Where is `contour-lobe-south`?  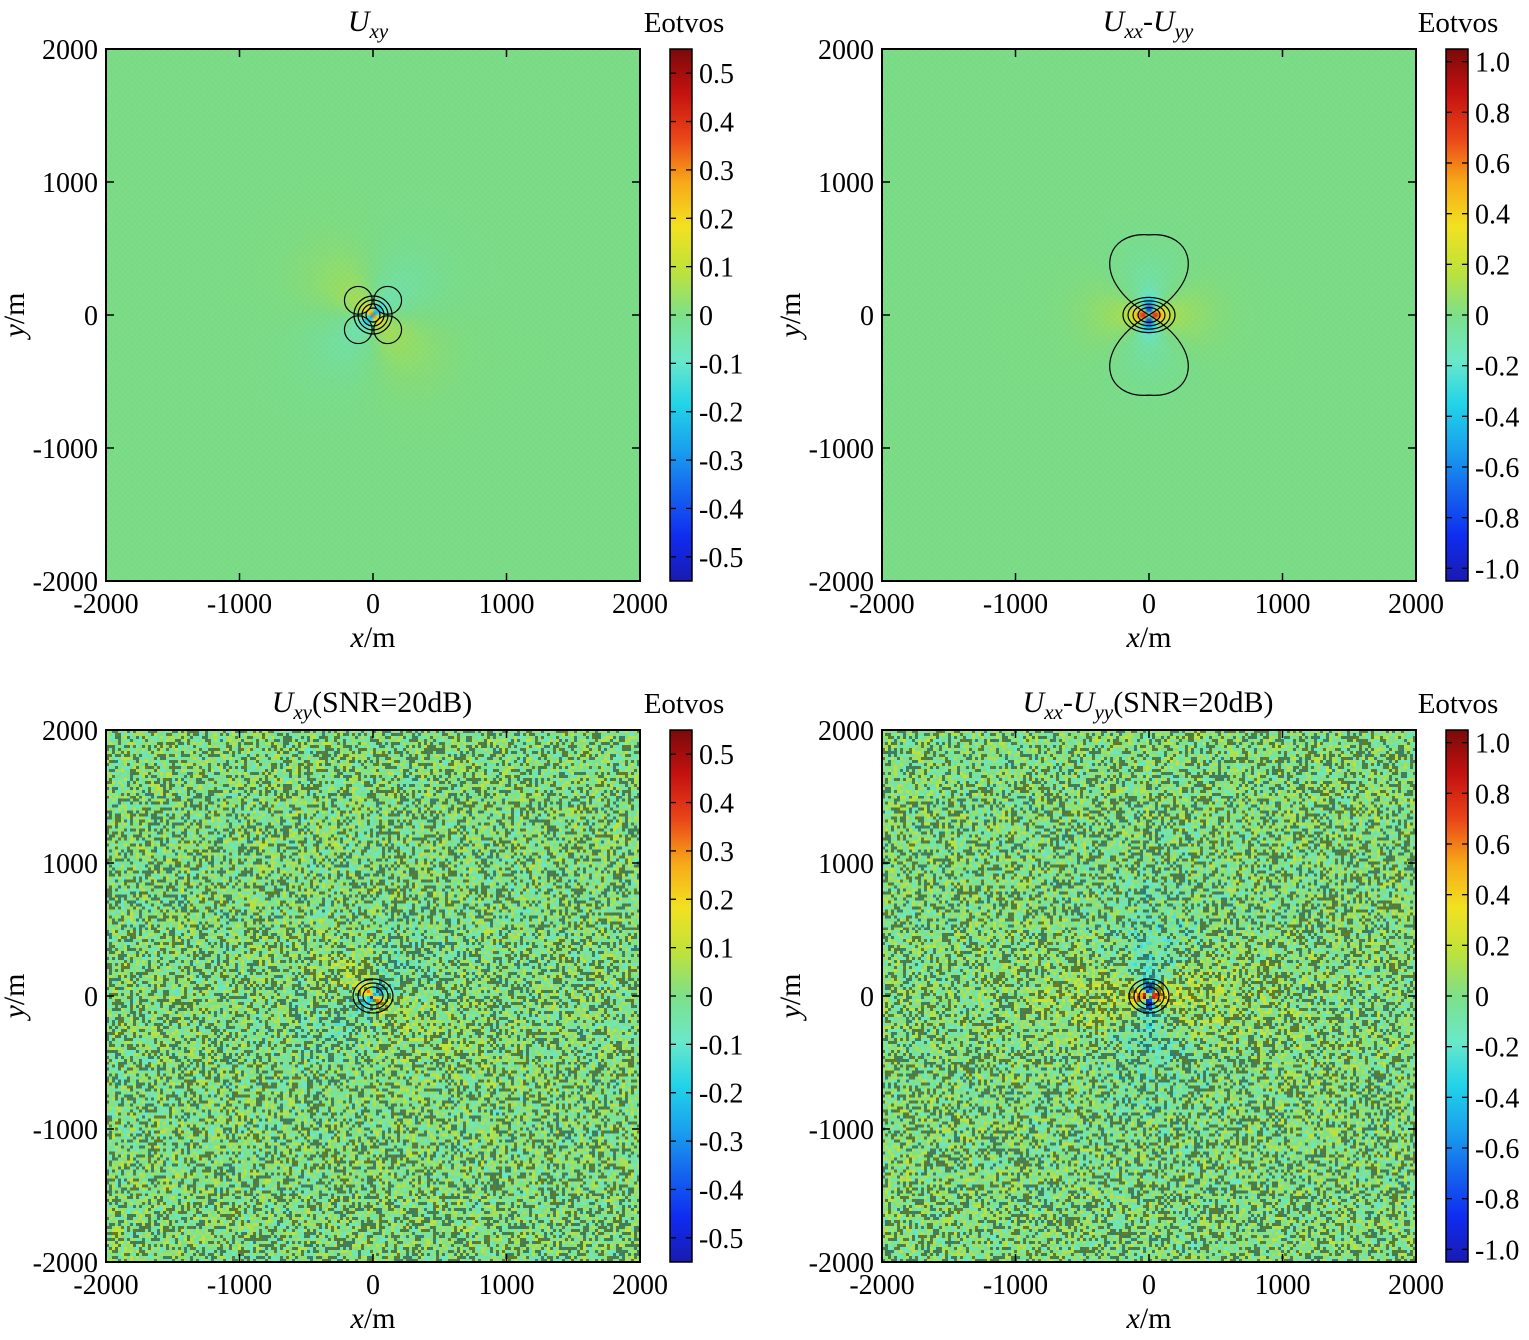
contour-lobe-south is located at coordinates (1149, 355).